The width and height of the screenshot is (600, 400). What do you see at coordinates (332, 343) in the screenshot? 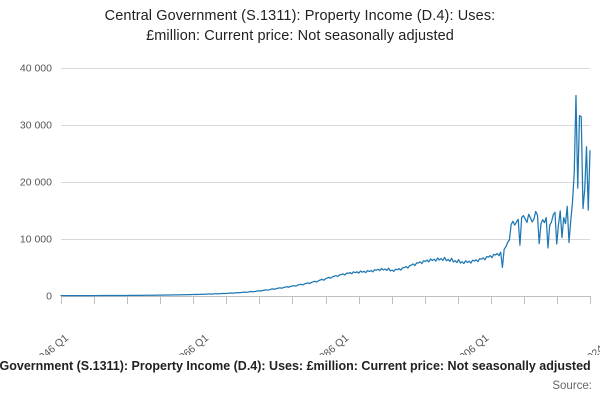
I see `x-axis-tick-label: 1986 Q1` at bounding box center [332, 343].